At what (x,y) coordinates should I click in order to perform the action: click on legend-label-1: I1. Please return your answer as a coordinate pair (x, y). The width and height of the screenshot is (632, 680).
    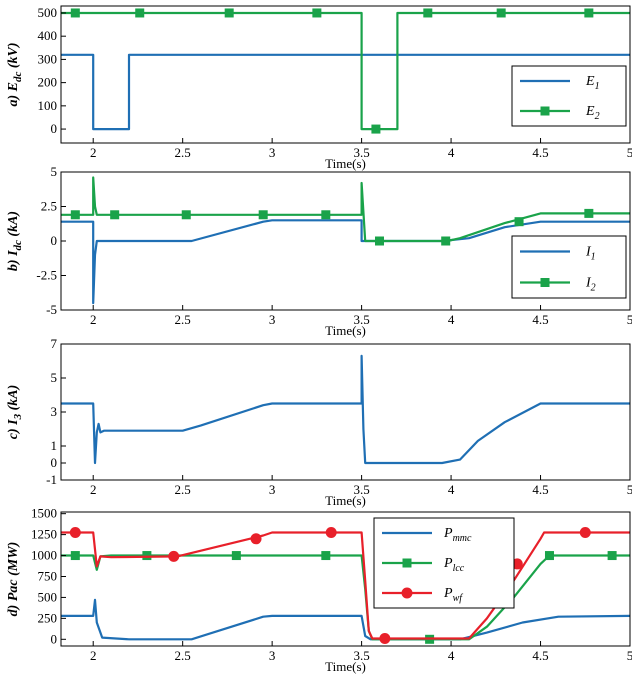
    Looking at the image, I should click on (590, 254).